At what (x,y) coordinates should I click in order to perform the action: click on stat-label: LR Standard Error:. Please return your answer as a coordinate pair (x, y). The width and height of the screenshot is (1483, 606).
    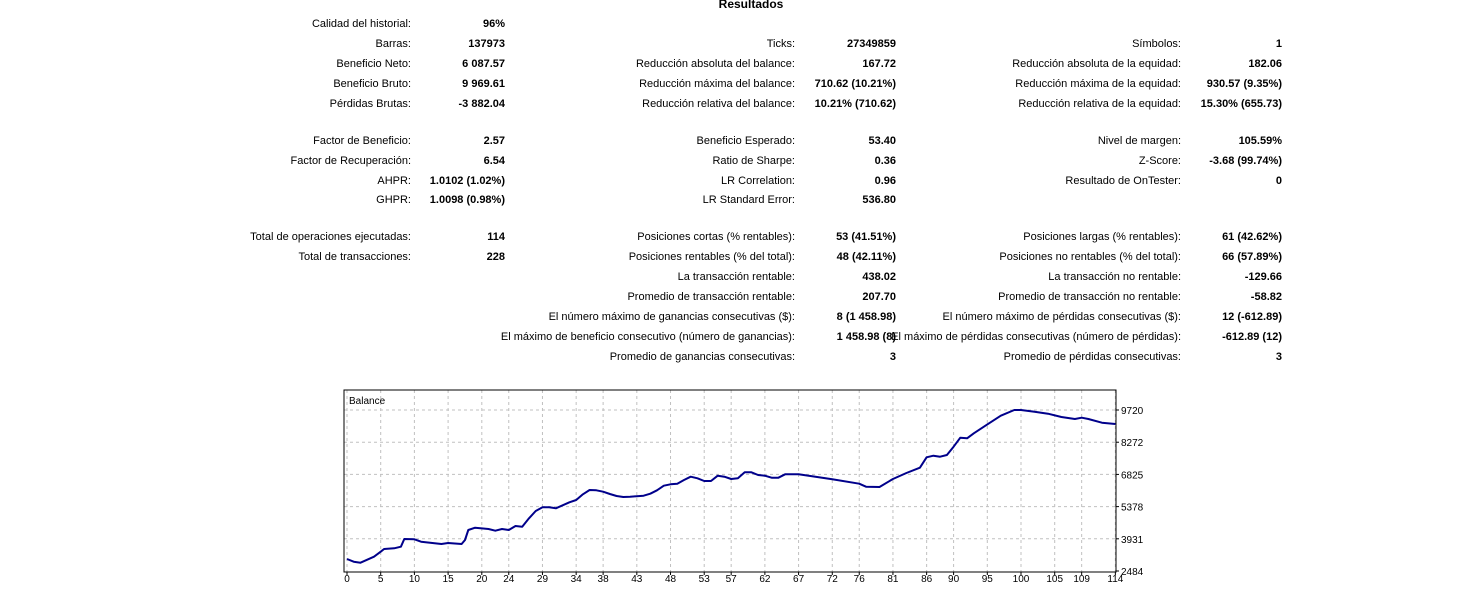
    Looking at the image, I should click on (748, 200).